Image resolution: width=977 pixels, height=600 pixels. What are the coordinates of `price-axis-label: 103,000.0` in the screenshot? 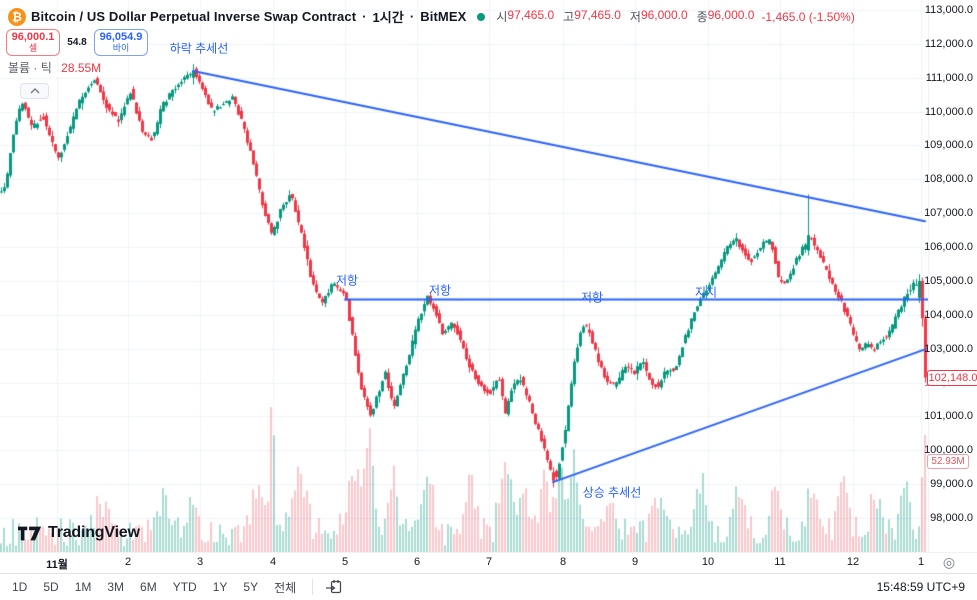 It's located at (948, 348).